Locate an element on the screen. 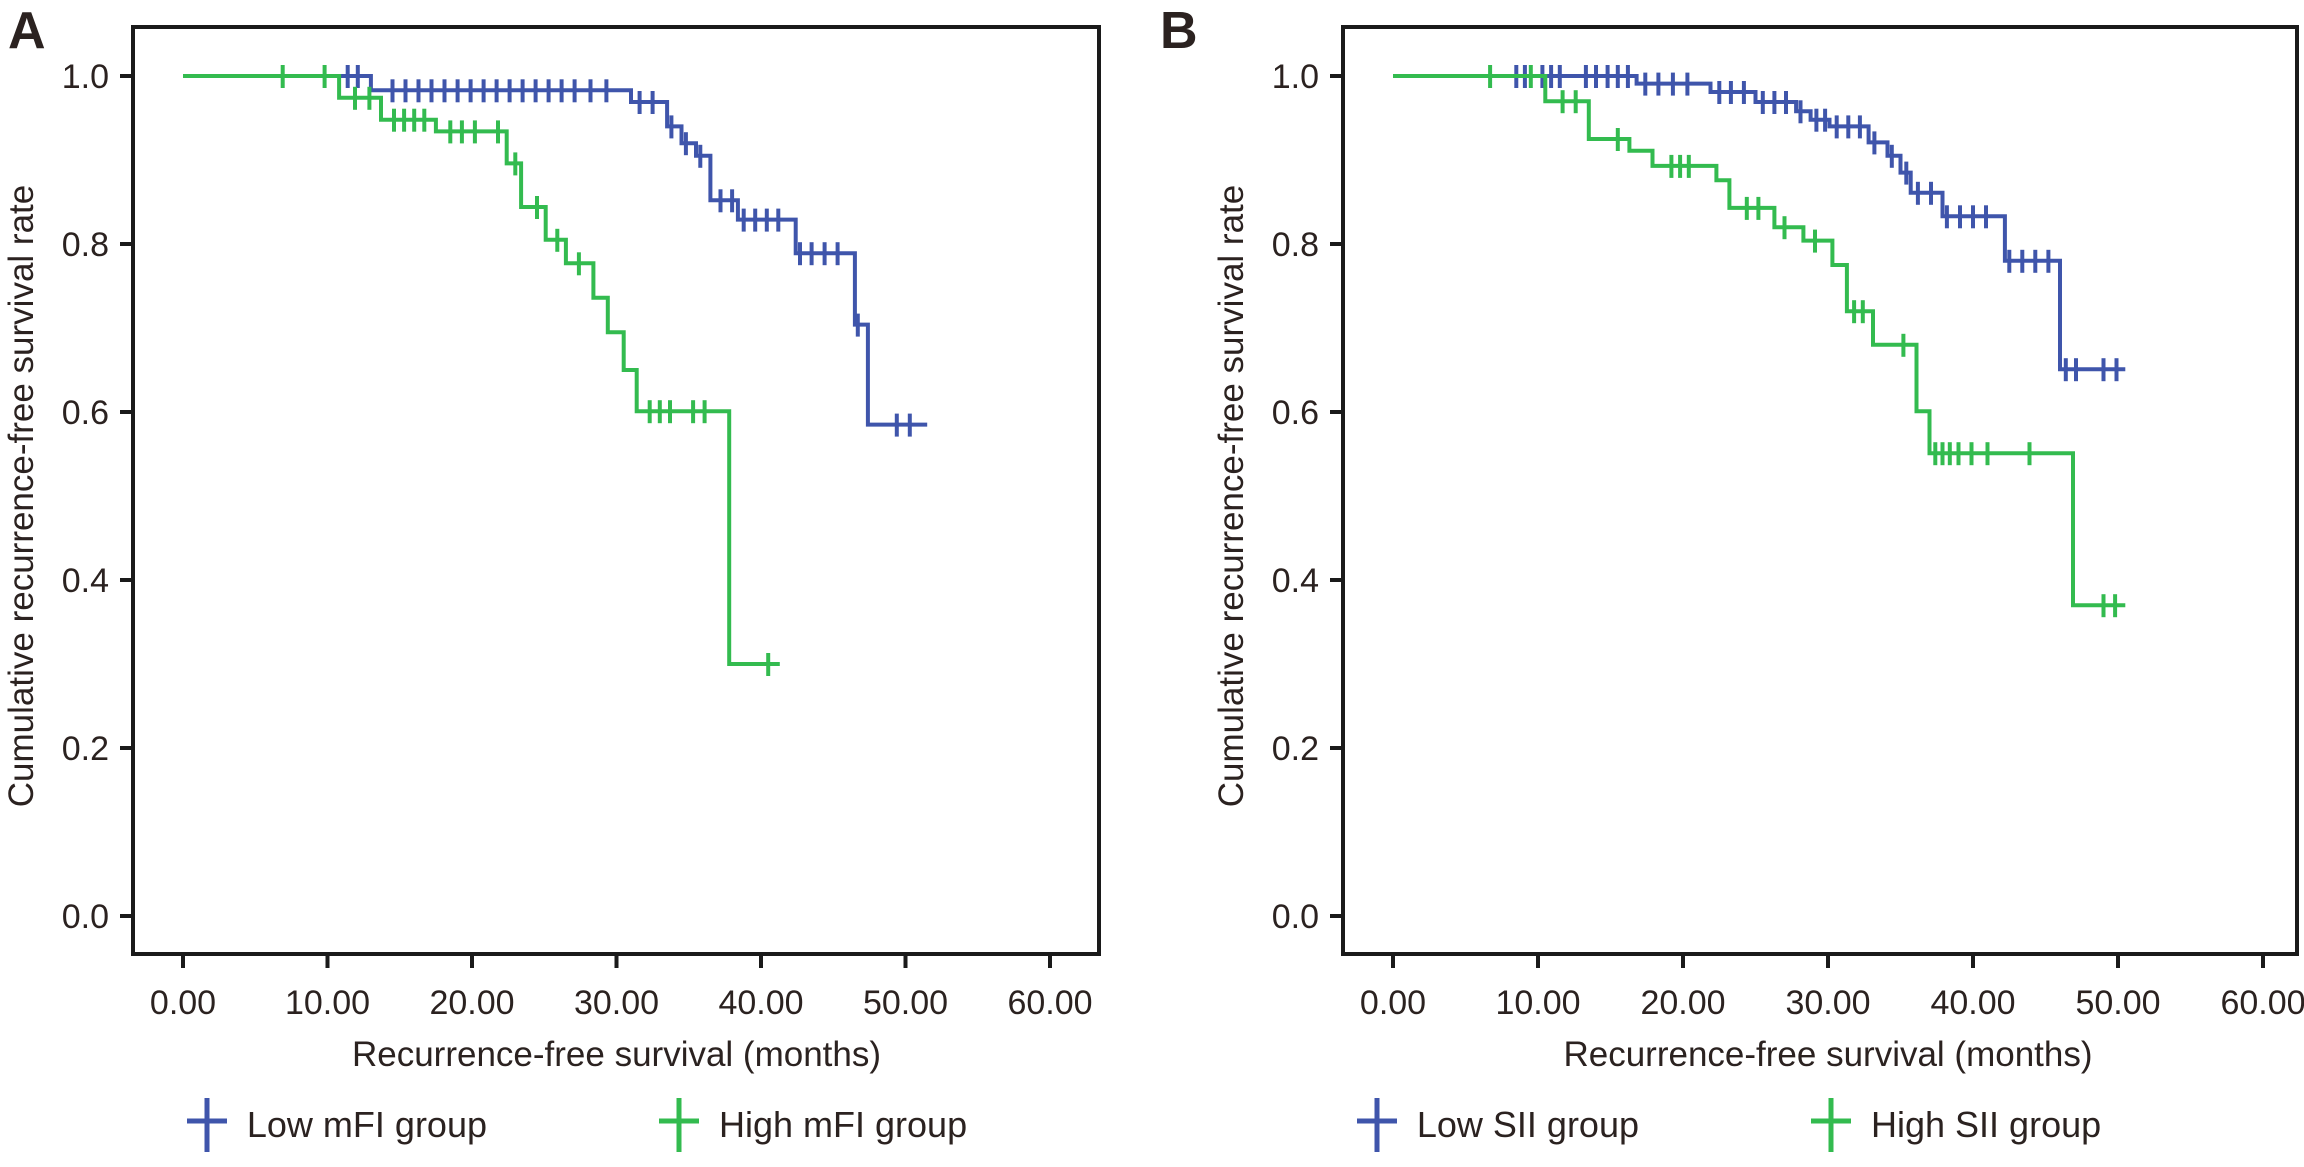 This screenshot has height=1167, width=2304. legend-label-high-sii-group: High SII group is located at coordinates (1986, 1124).